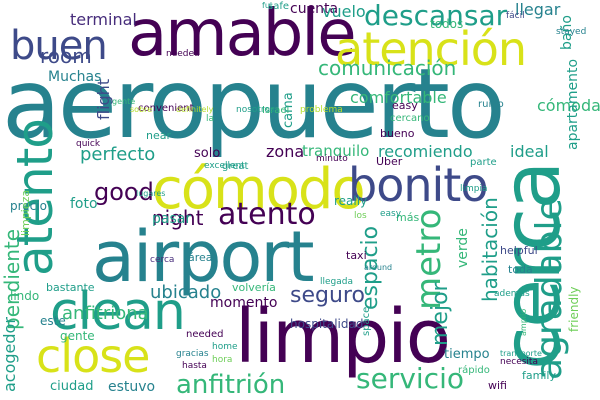 This screenshot has width=600, height=400. Describe the element at coordinates (574, 309) in the screenshot. I see `word-apartamento: friendly` at that location.